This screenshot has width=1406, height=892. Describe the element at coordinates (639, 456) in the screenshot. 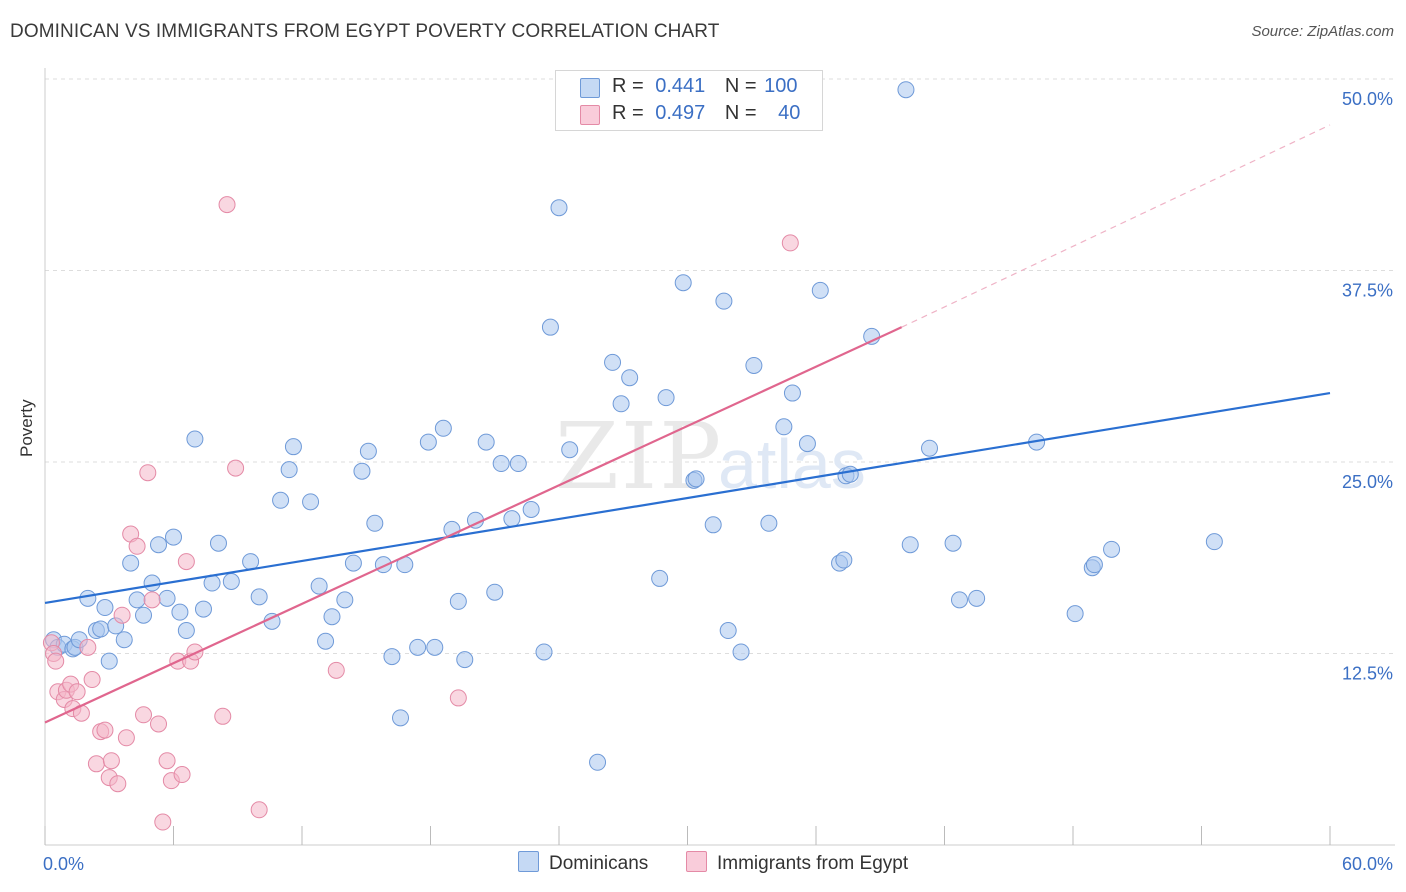

I see `watermark-zip: ZIP` at that location.